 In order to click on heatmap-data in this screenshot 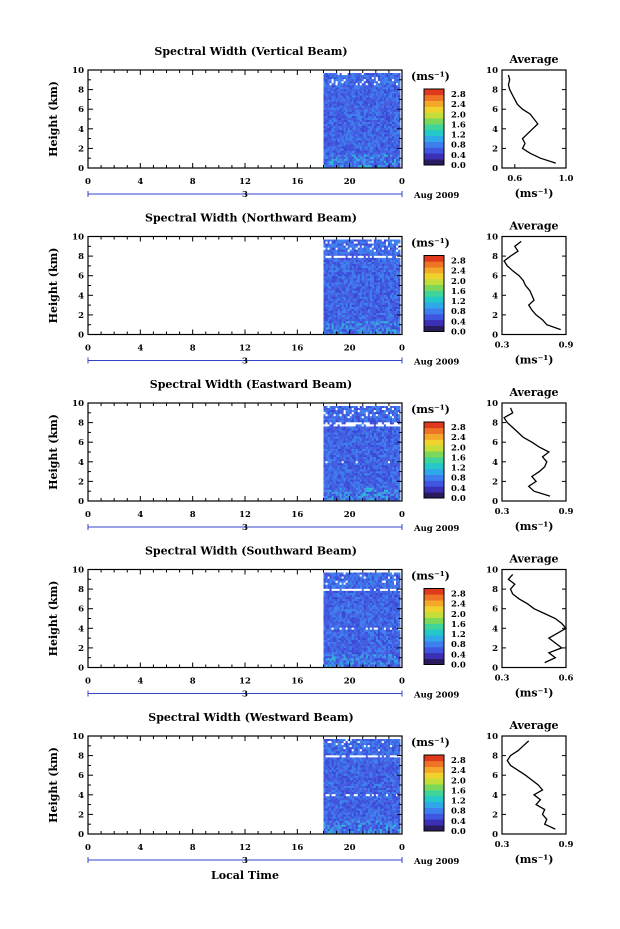, I will do `click(362, 786)`.